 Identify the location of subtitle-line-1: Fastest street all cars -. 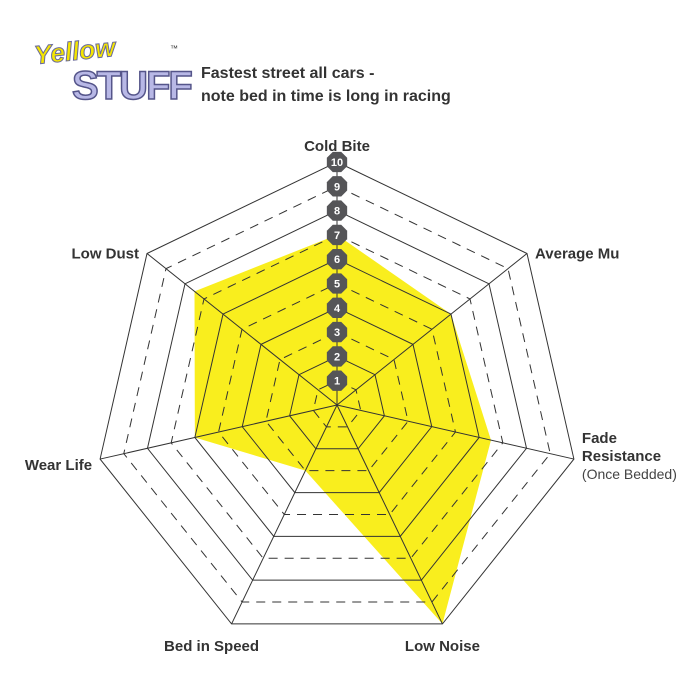
(288, 73).